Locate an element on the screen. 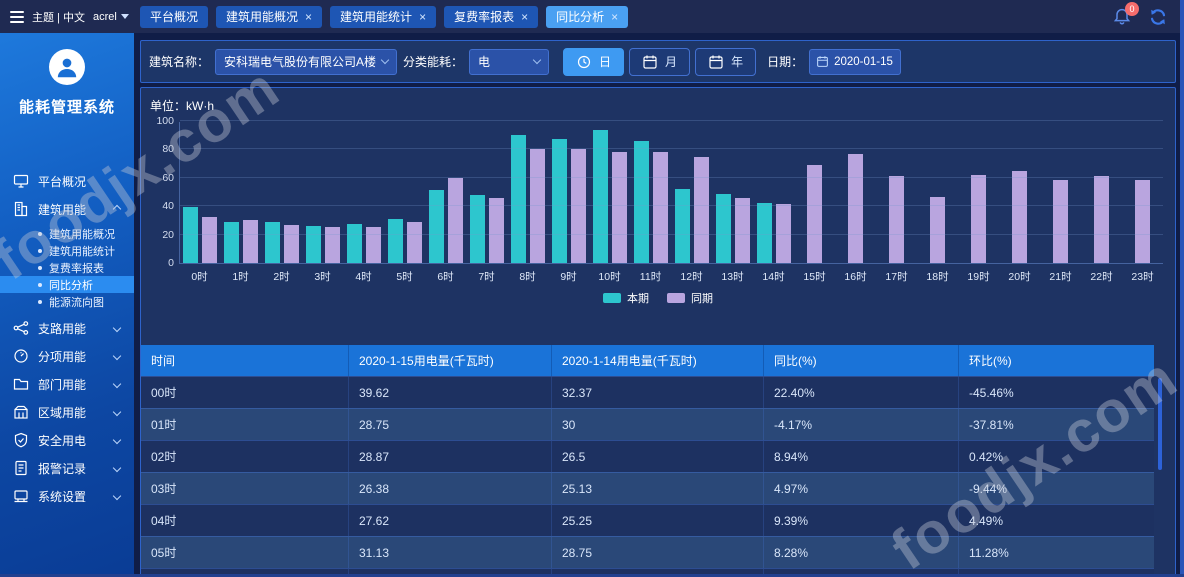 The height and width of the screenshot is (577, 1184). sidebar-item: 建筑用能 is located at coordinates (67, 209).